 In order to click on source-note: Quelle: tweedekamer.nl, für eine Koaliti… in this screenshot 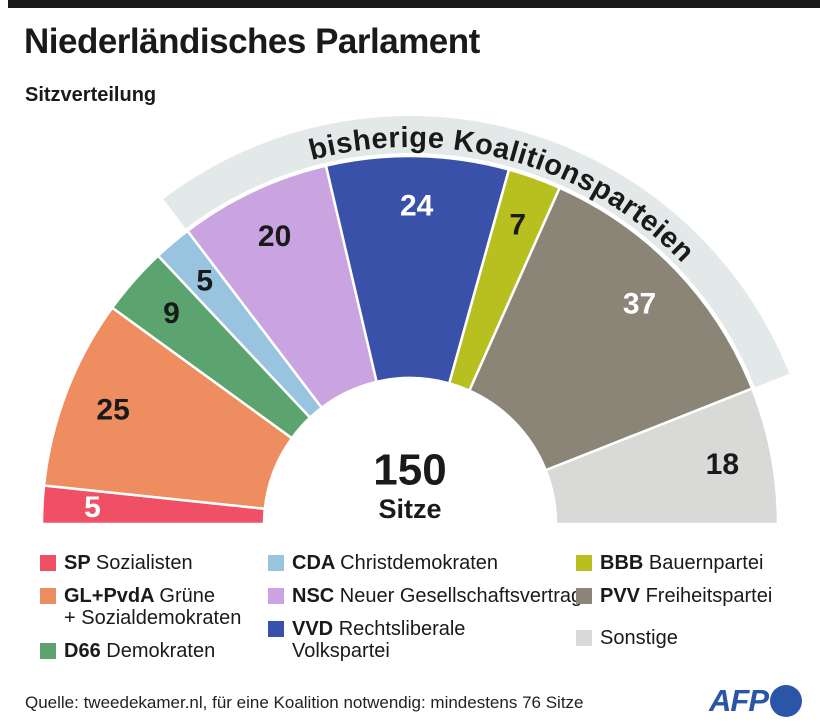, I will do `click(304, 702)`.